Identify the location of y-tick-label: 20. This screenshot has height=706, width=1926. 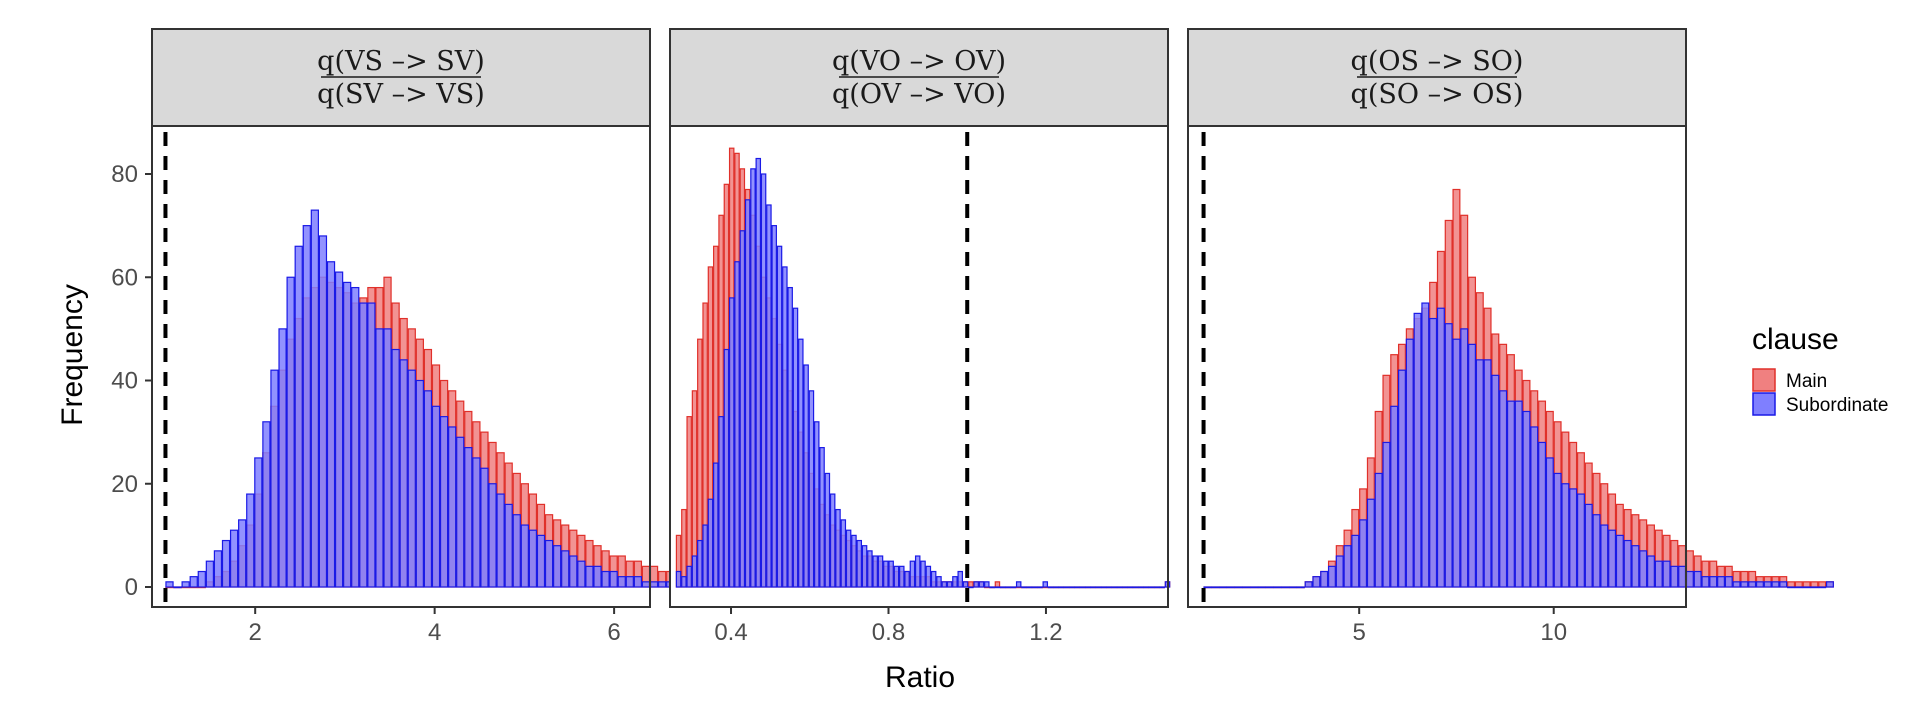
(124, 484).